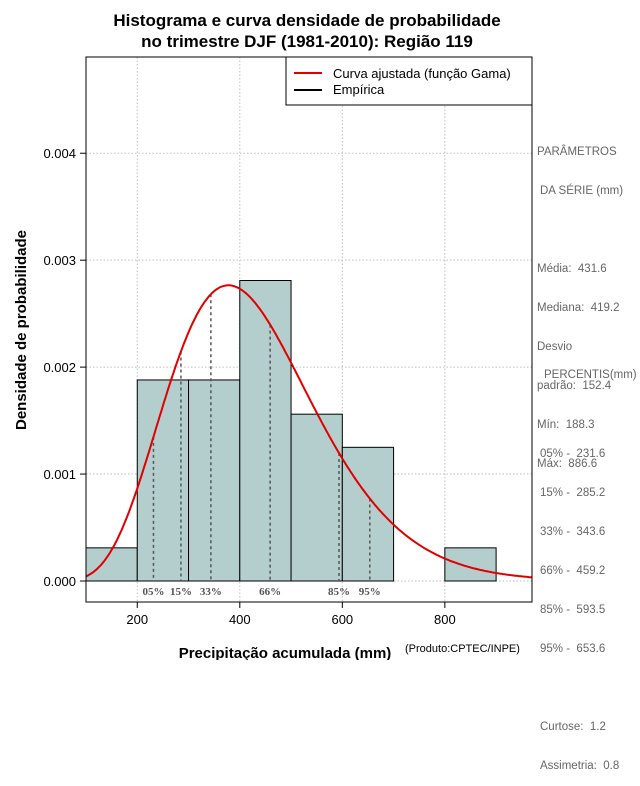 The height and width of the screenshot is (786, 640). I want to click on y-axis-label: Densidade de probabilidade, so click(21, 330).